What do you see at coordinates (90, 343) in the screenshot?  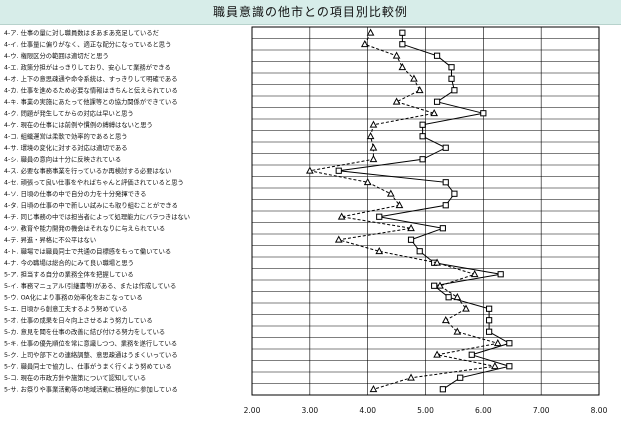 I see `category-label: 5-キ. 仕事の優先順位を常に意識しつつ、業務を遂行している` at bounding box center [90, 343].